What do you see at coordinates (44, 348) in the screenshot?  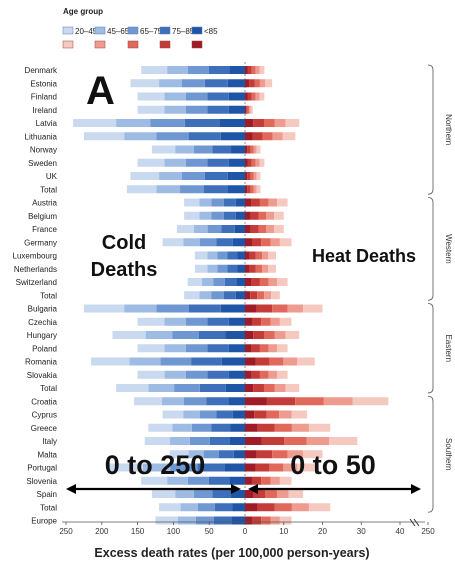 I see `country-label: Poland` at bounding box center [44, 348].